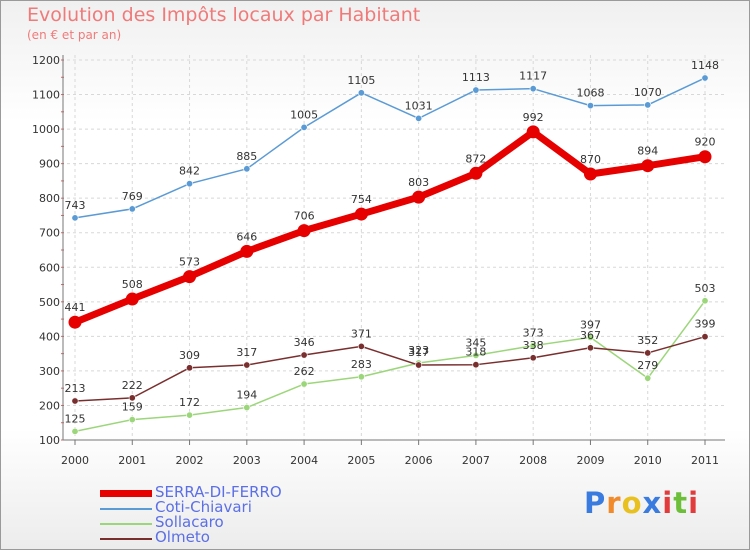  I want to click on data-label-olmeto: 318, so click(475, 352).